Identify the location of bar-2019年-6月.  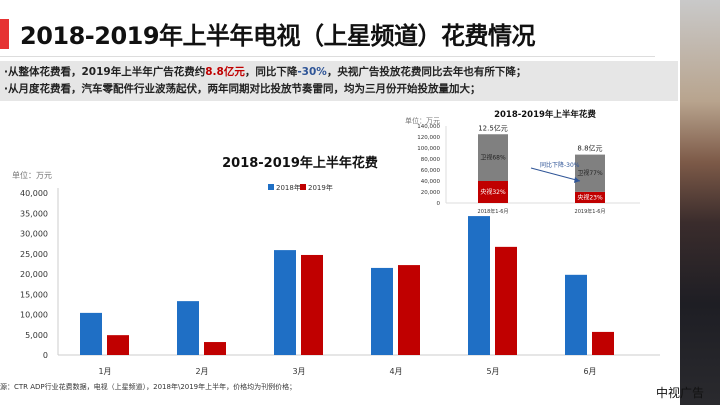
(603, 343).